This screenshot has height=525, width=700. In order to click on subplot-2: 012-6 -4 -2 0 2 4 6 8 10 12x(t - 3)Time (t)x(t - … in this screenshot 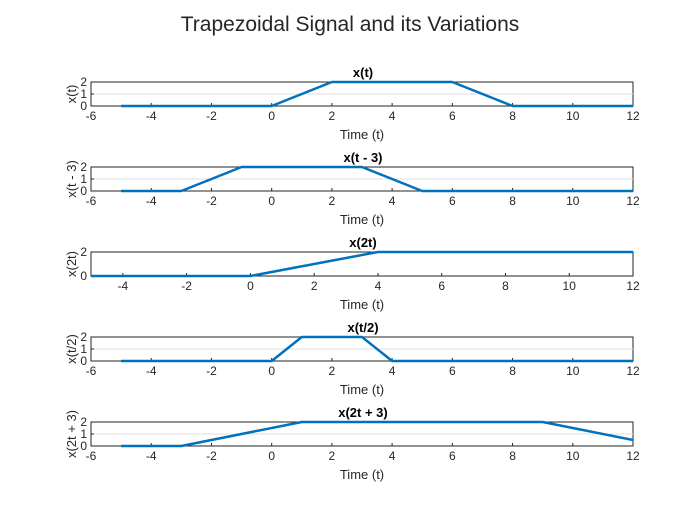, I will do `click(352, 188)`.